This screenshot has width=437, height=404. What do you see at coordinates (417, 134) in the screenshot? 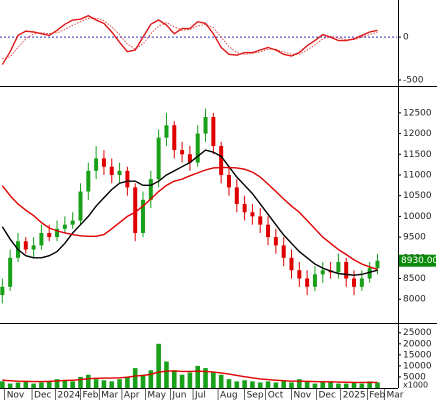
I see `y-tick-label: 12000` at bounding box center [417, 134].